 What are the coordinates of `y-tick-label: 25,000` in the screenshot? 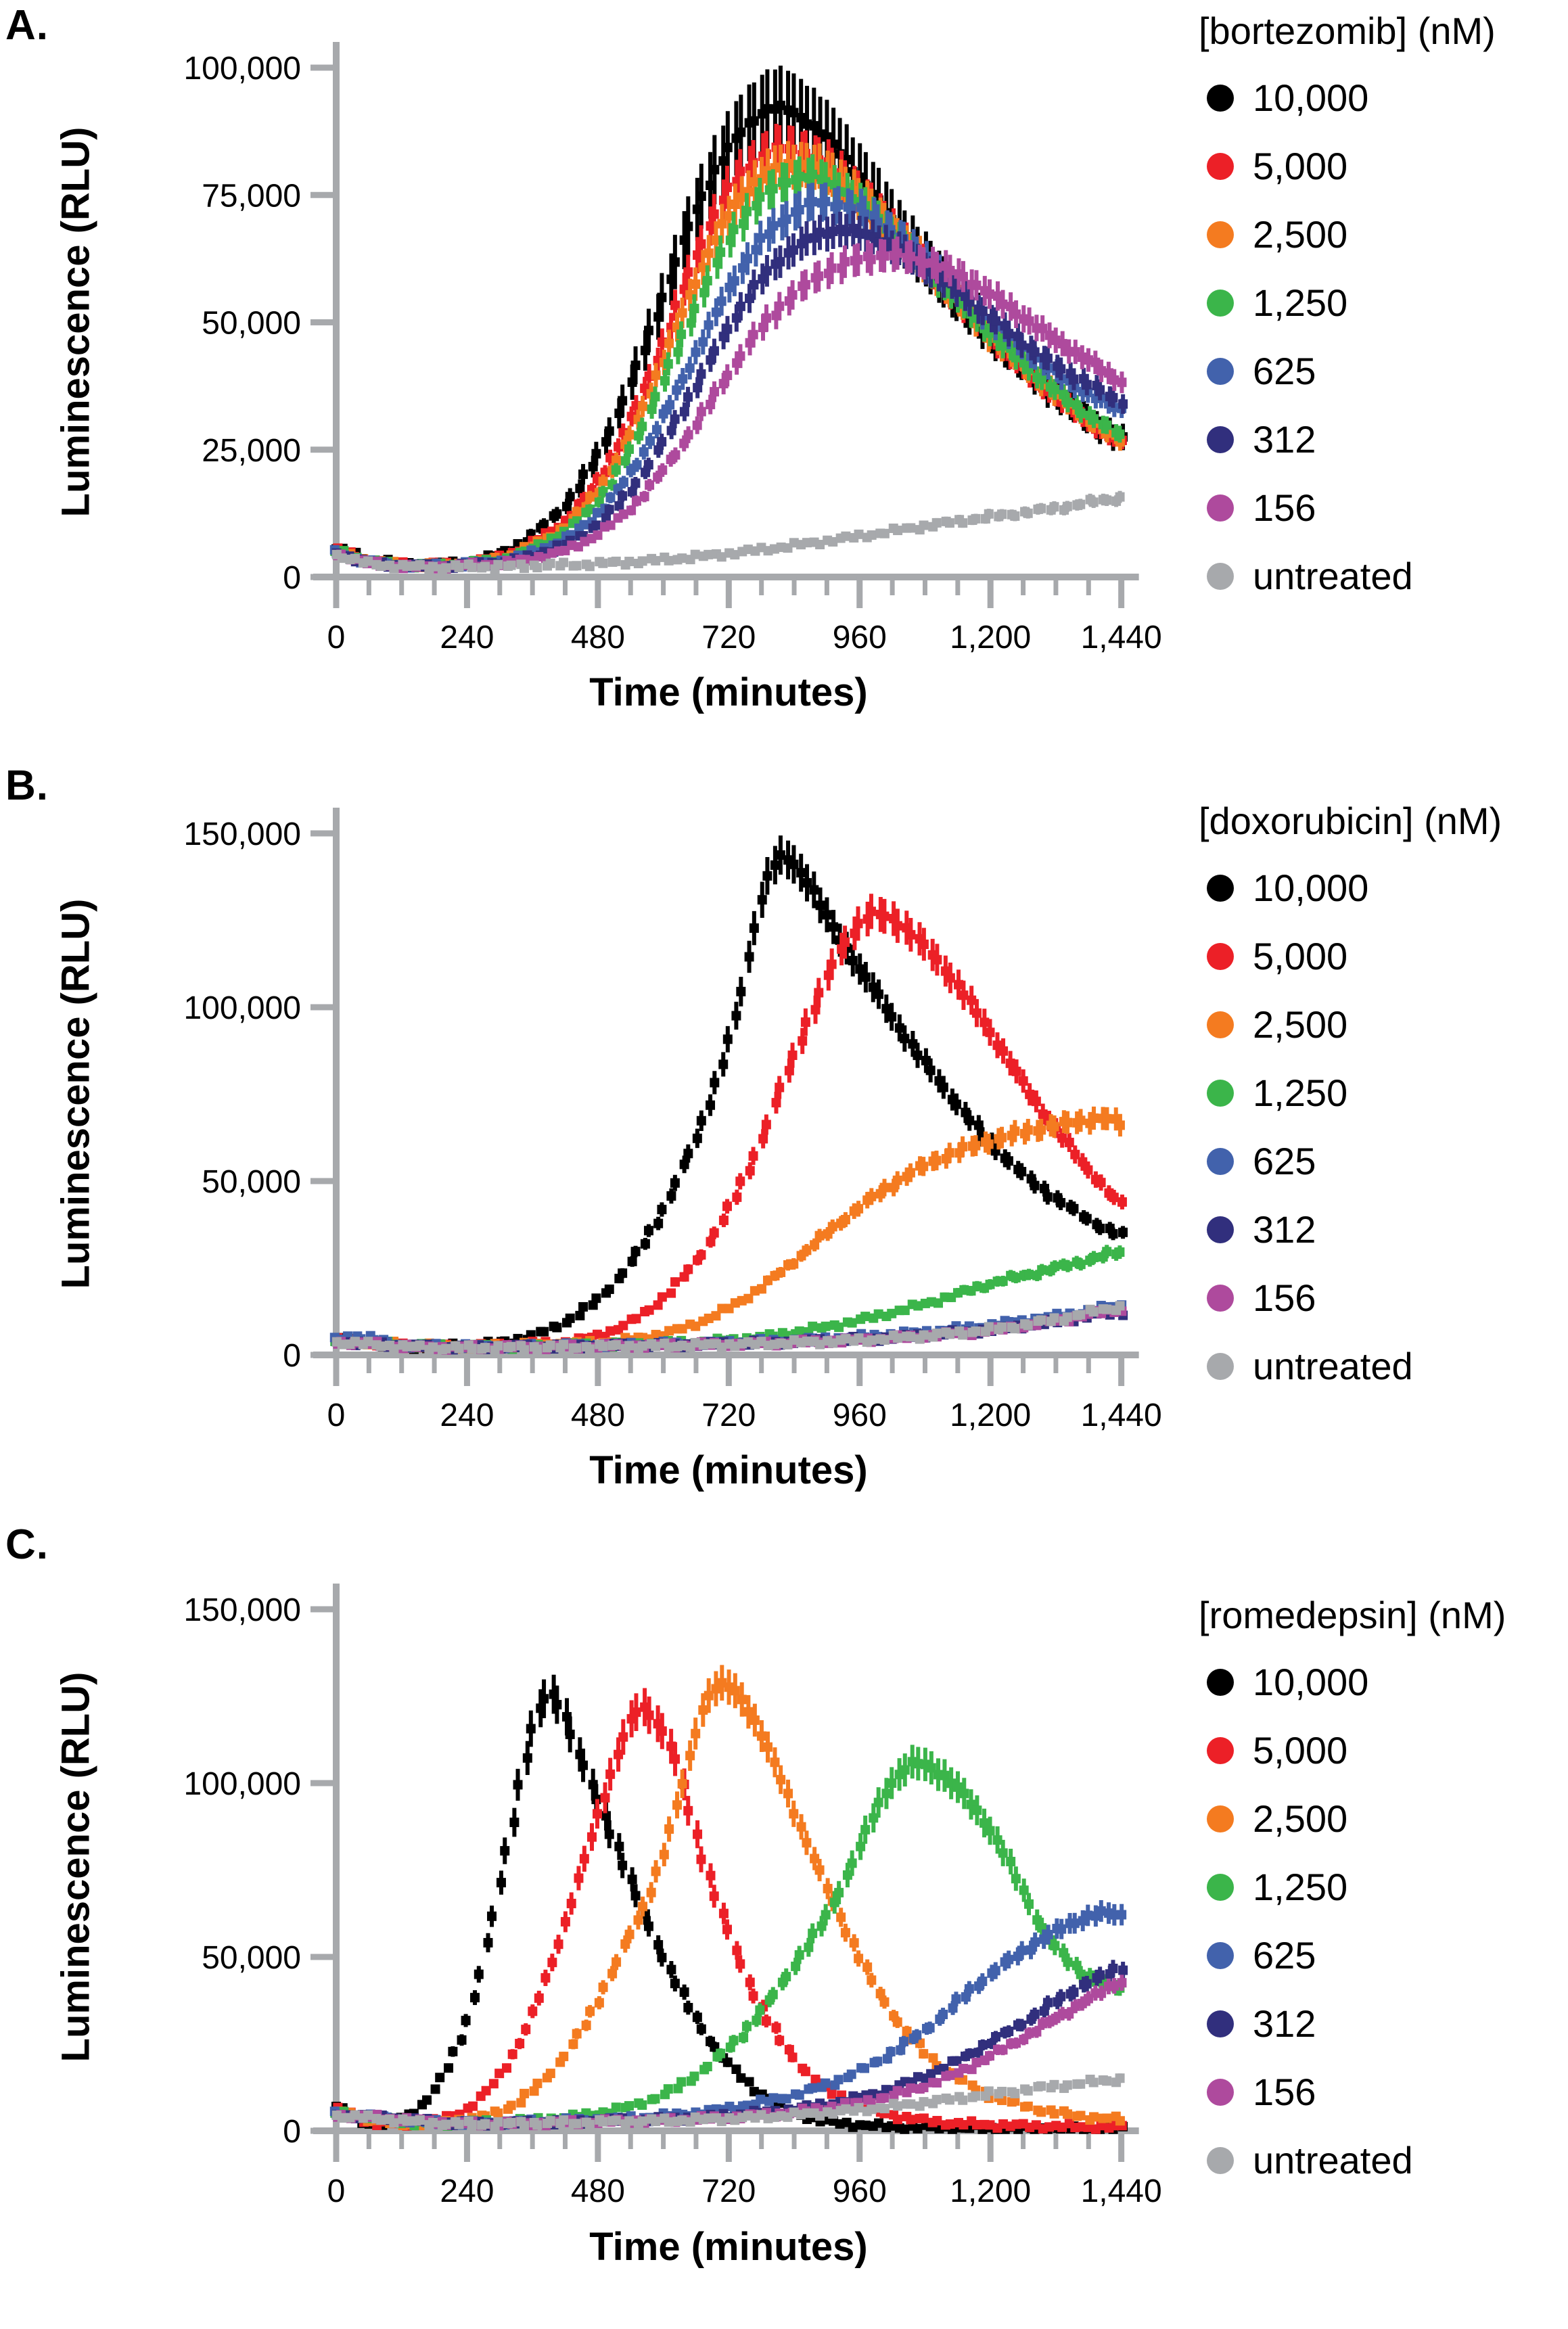 It's located at (252, 451).